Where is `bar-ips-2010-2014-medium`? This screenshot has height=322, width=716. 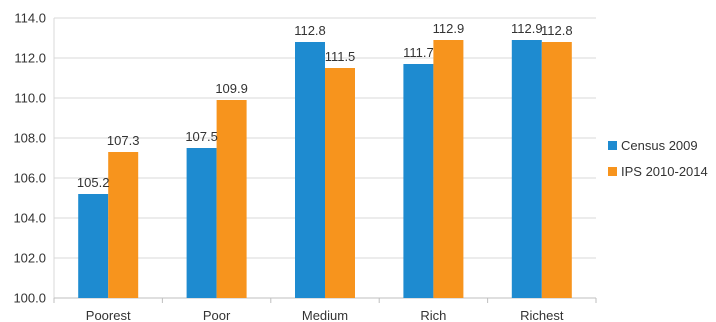 bar-ips-2010-2014-medium is located at coordinates (340, 183).